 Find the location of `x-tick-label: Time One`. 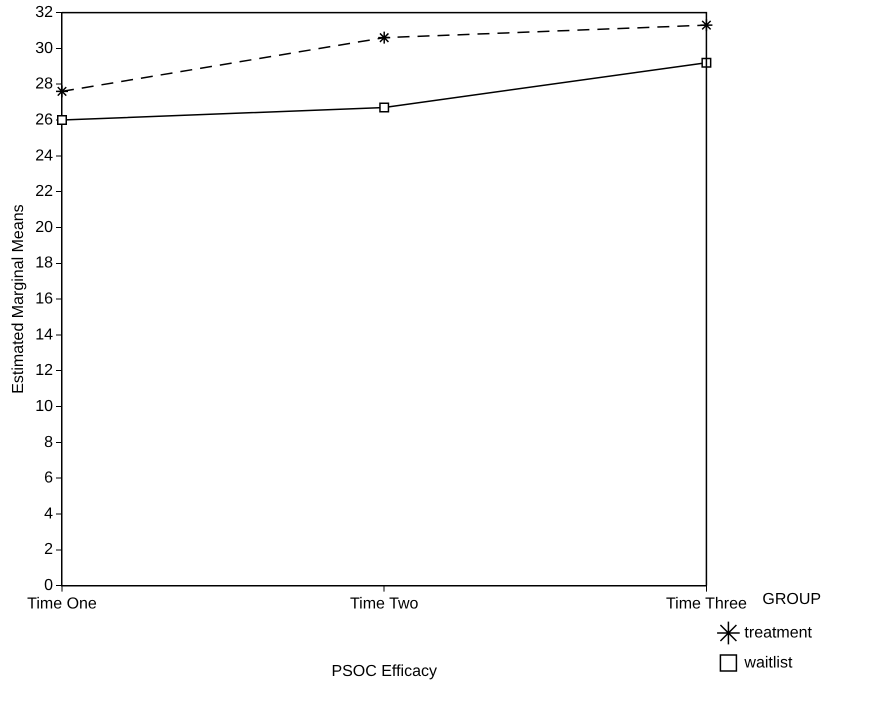

x-tick-label: Time One is located at coordinates (62, 604).